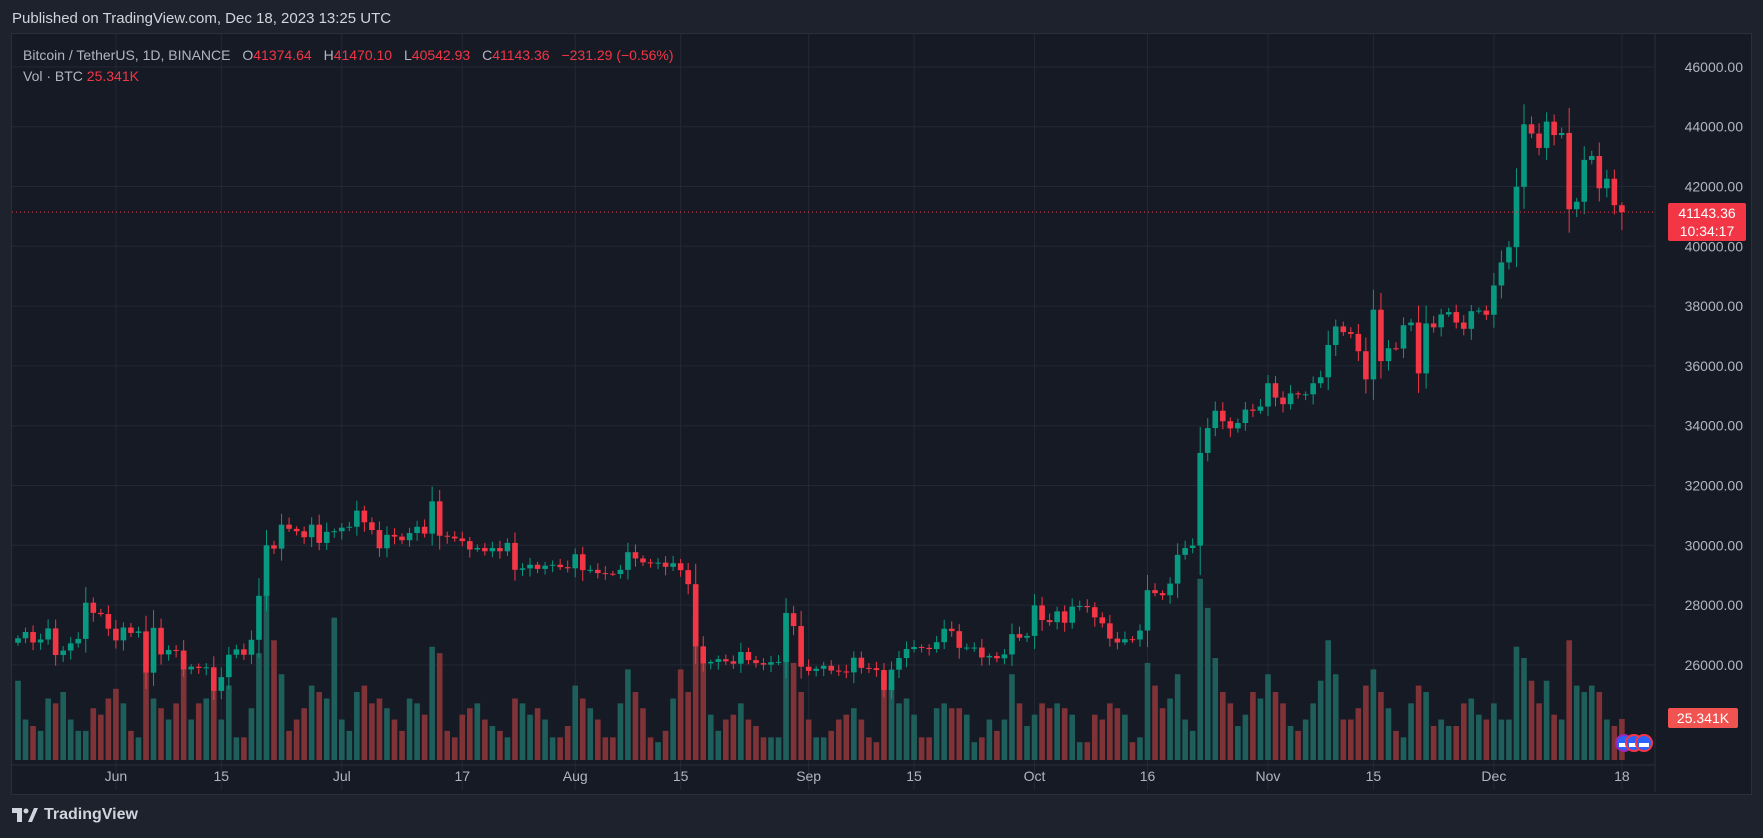  Describe the element at coordinates (53, 76) in the screenshot. I see `volume-title: Vol · BTC` at that location.